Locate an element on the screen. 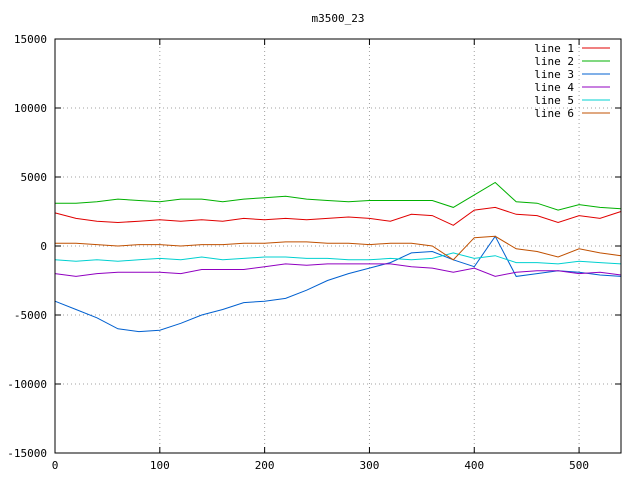  x-tick-label: 500 is located at coordinates (579, 465).